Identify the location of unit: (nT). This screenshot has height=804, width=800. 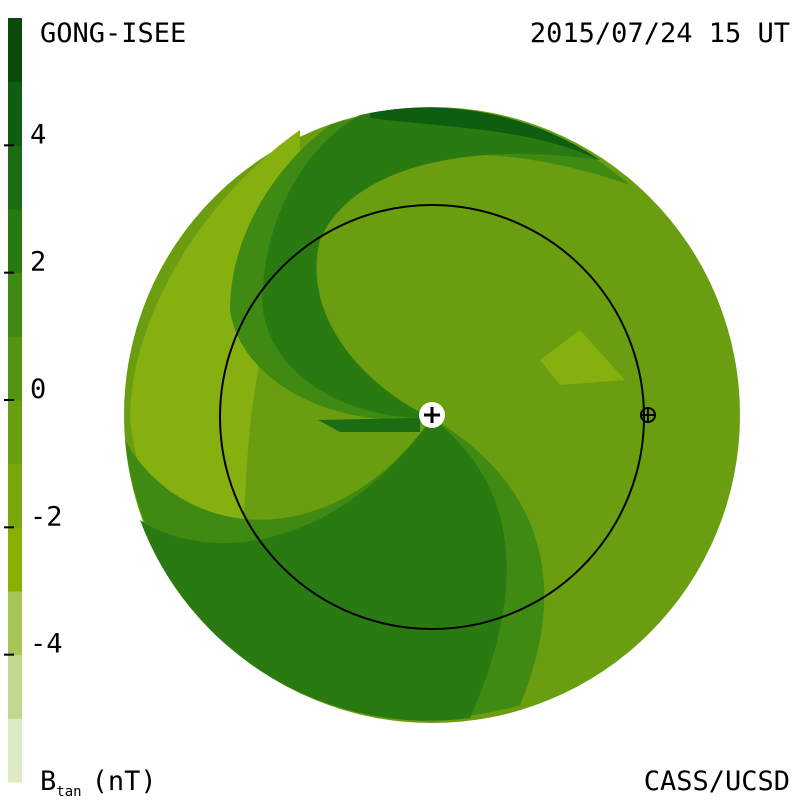
(124, 781).